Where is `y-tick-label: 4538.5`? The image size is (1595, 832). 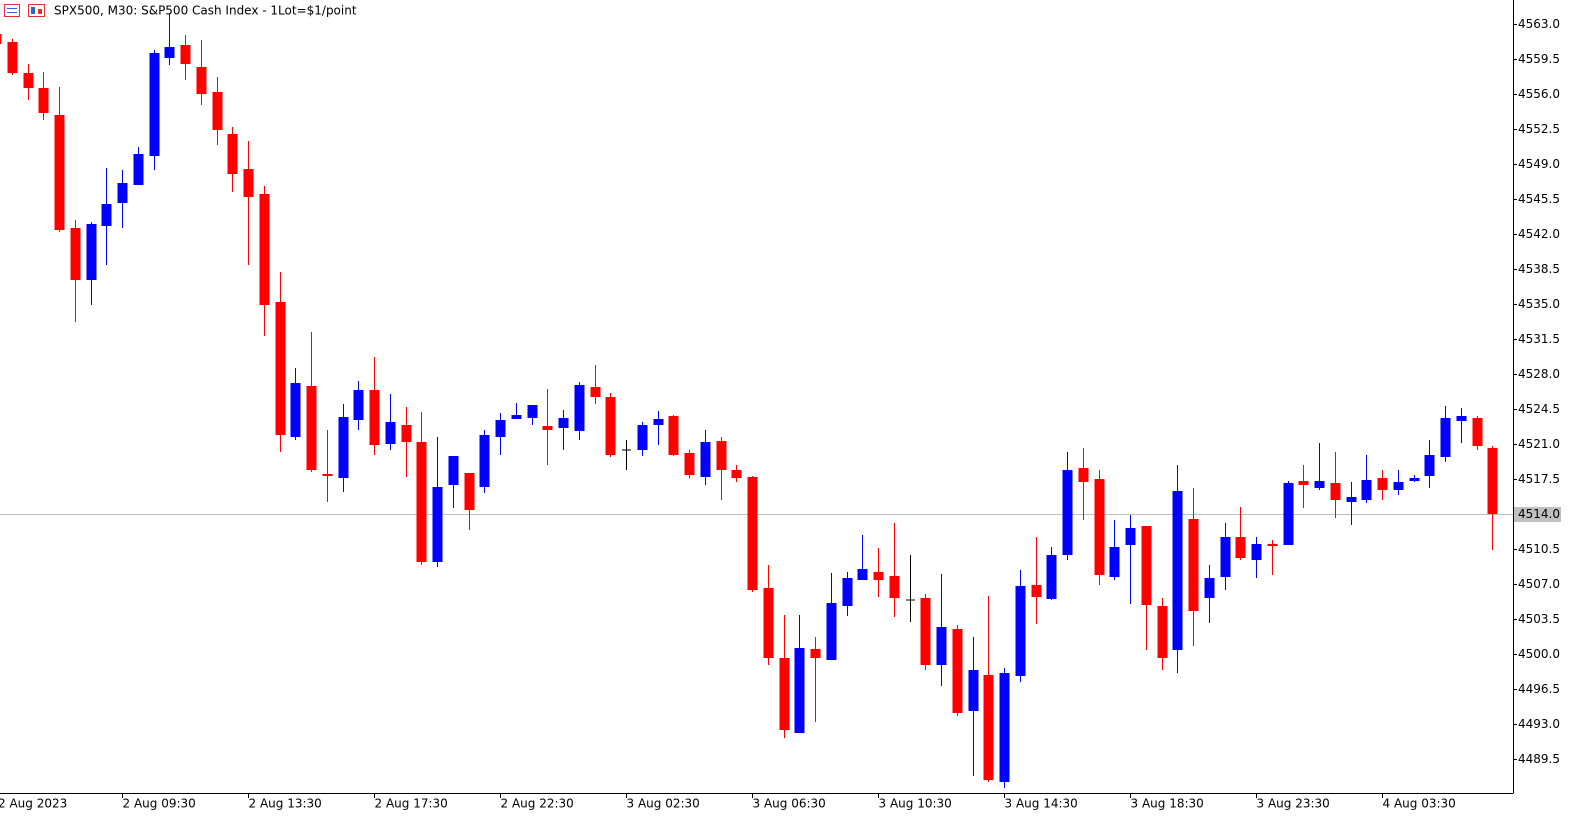 y-tick-label: 4538.5 is located at coordinates (1539, 269).